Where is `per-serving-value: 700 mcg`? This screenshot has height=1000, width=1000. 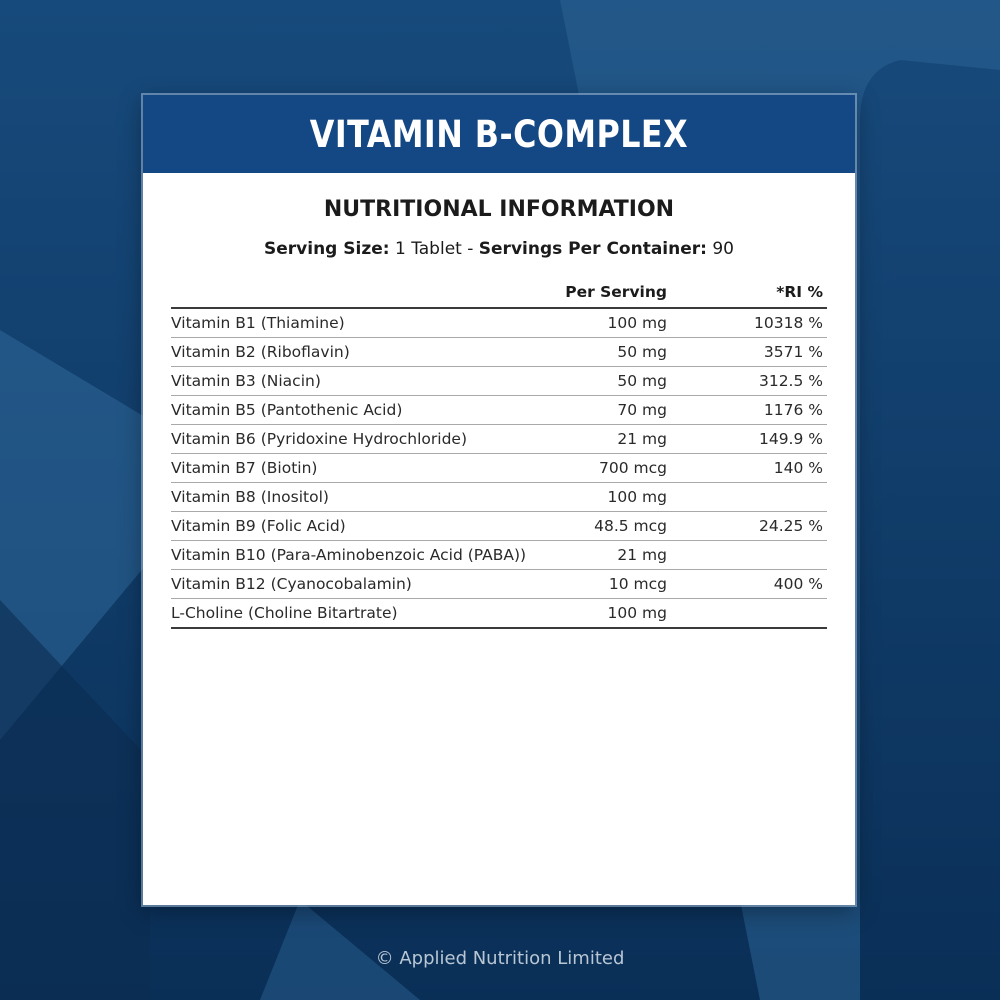
per-serving-value: 700 mcg is located at coordinates (633, 468).